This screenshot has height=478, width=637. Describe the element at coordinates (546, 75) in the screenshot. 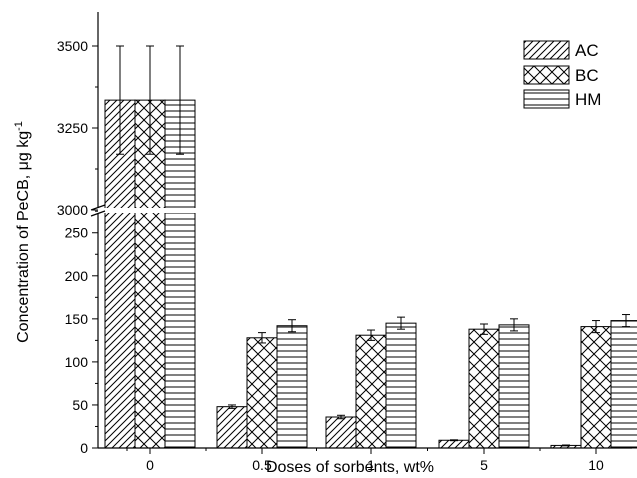

I see `legend-swatch-bc` at that location.